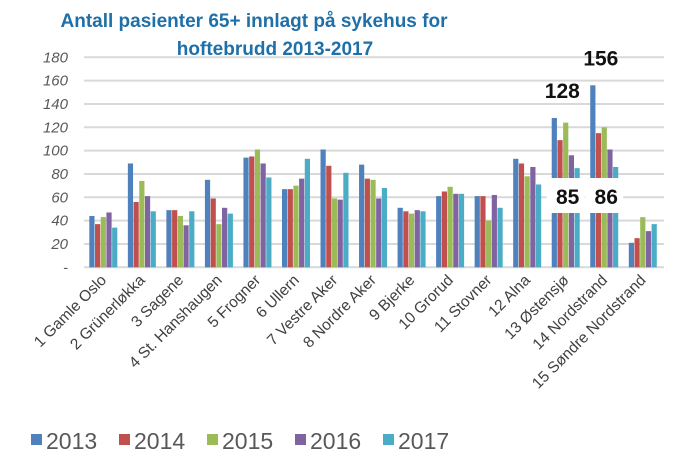  Describe the element at coordinates (423, 441) in the screenshot. I see `legend-label-2017: 2017` at that location.